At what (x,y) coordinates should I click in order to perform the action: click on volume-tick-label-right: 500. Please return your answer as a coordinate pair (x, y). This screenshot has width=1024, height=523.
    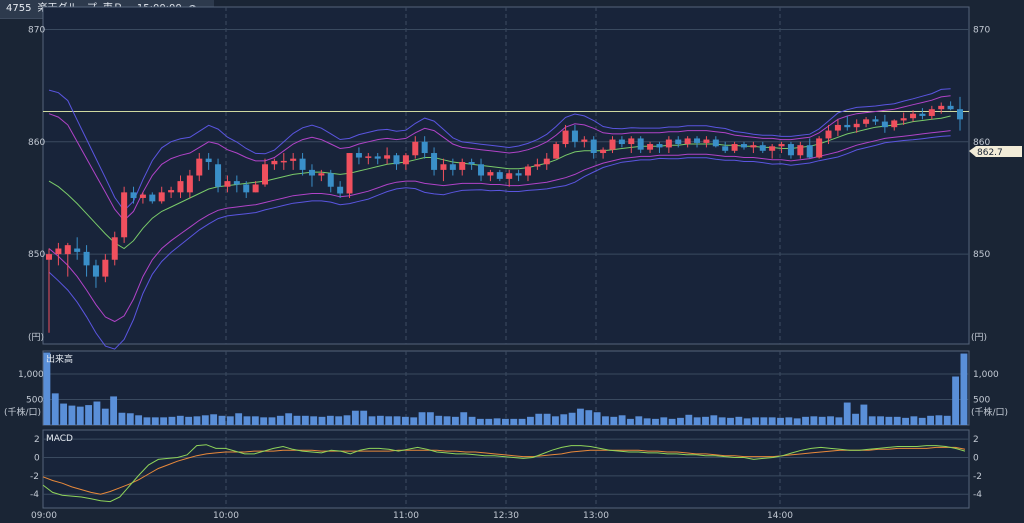
    Looking at the image, I should click on (981, 400).